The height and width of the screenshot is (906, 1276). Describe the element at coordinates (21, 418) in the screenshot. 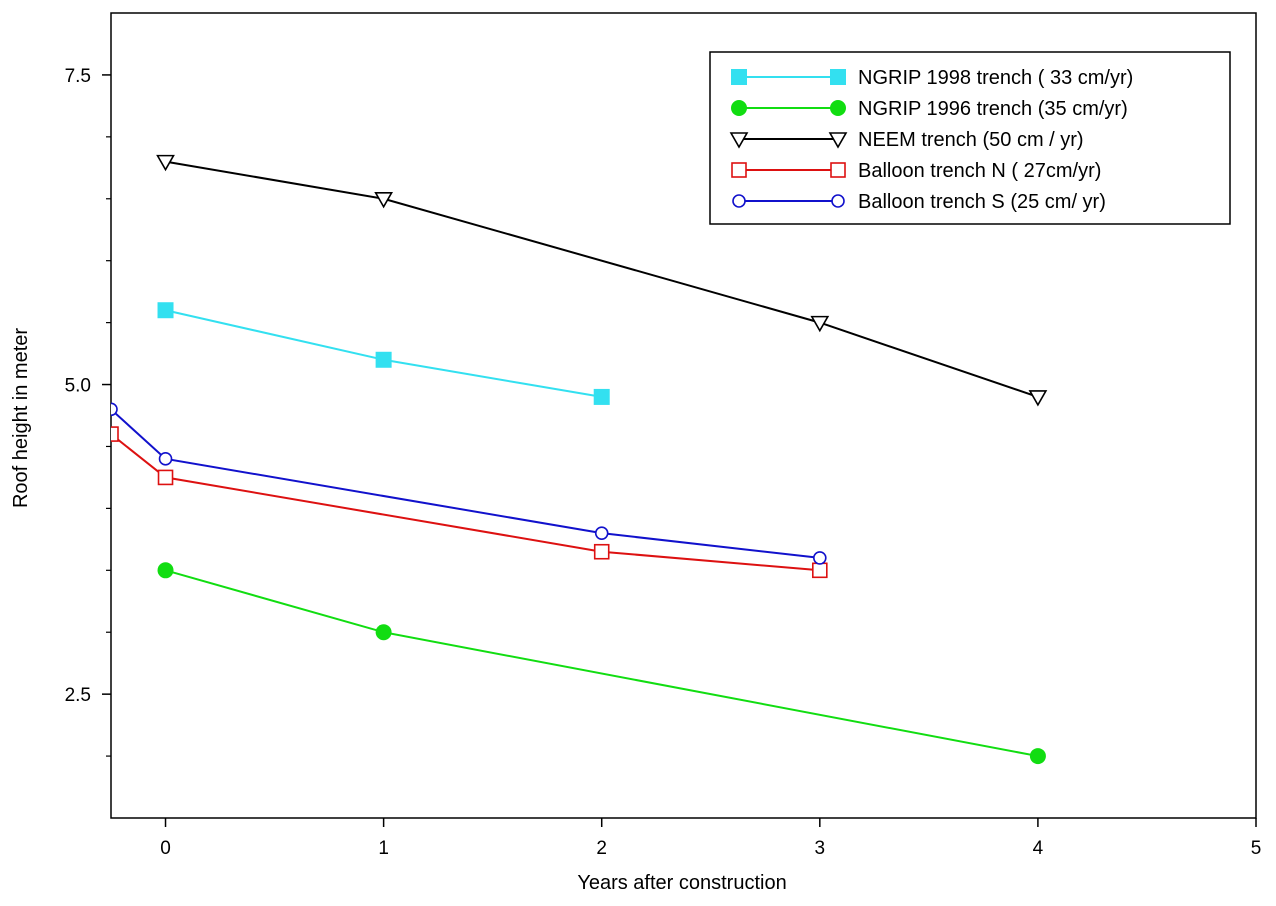

I see `y-axis-title: Roof height in meter` at that location.